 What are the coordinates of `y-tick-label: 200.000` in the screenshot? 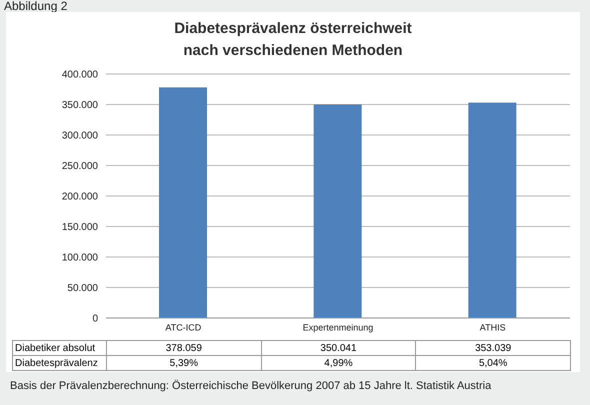 It's located at (80, 197).